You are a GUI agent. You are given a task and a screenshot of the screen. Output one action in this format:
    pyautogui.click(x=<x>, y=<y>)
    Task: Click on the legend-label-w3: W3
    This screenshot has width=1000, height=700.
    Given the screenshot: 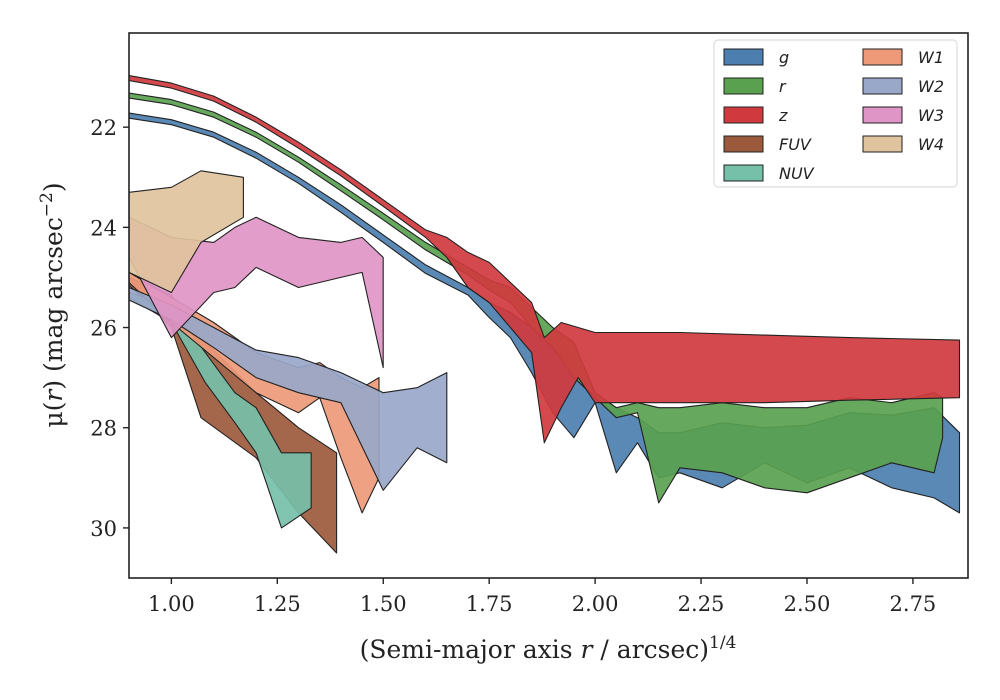 What is the action you would take?
    pyautogui.click(x=931, y=115)
    